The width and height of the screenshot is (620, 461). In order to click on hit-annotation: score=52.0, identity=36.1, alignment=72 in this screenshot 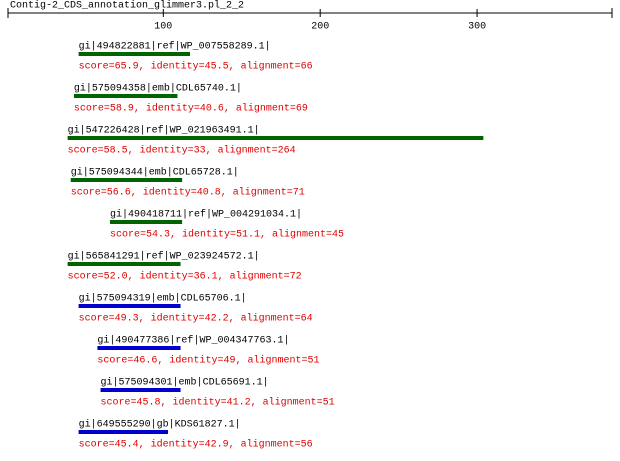, I will do `click(185, 277)`.